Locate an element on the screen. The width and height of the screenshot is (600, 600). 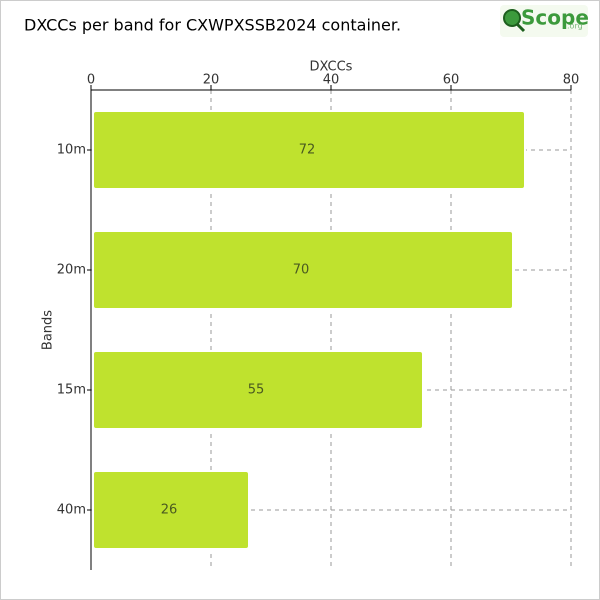
x-tick-label: 80 is located at coordinates (571, 80).